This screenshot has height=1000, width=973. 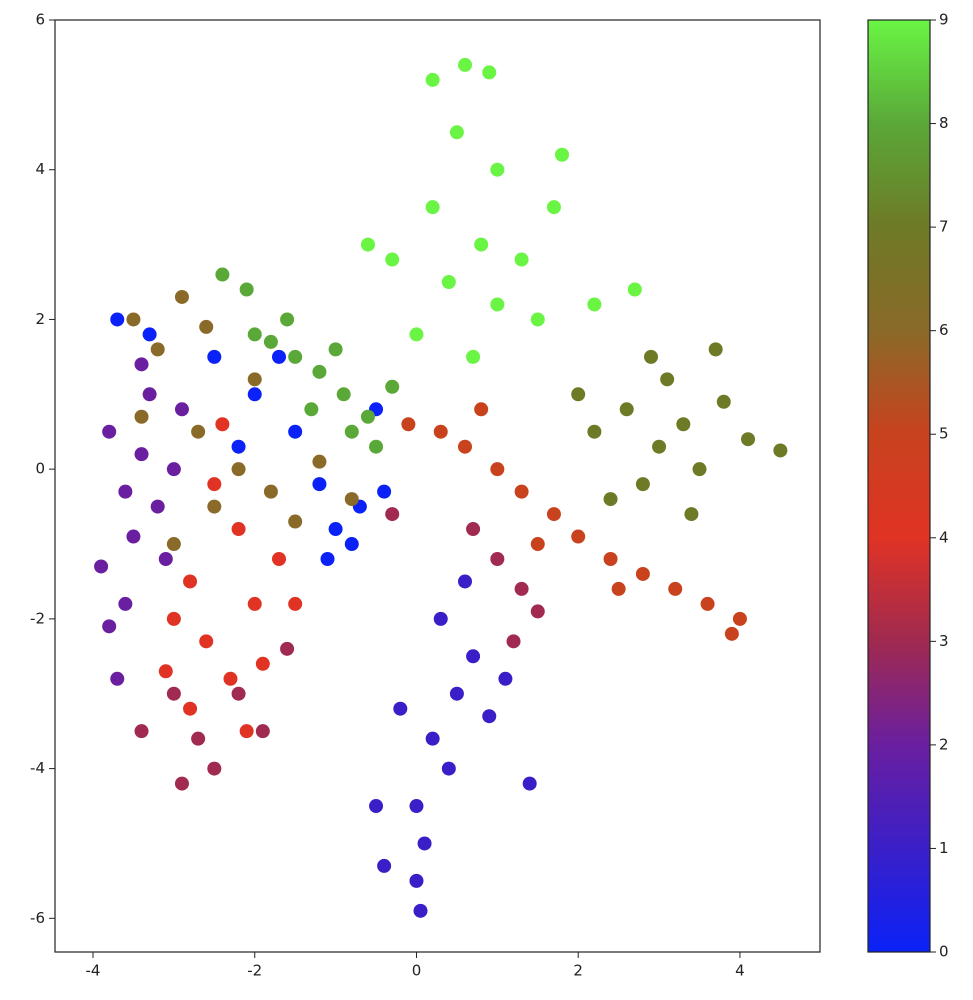 I want to click on y-tick-label: -2, so click(x=37, y=618).